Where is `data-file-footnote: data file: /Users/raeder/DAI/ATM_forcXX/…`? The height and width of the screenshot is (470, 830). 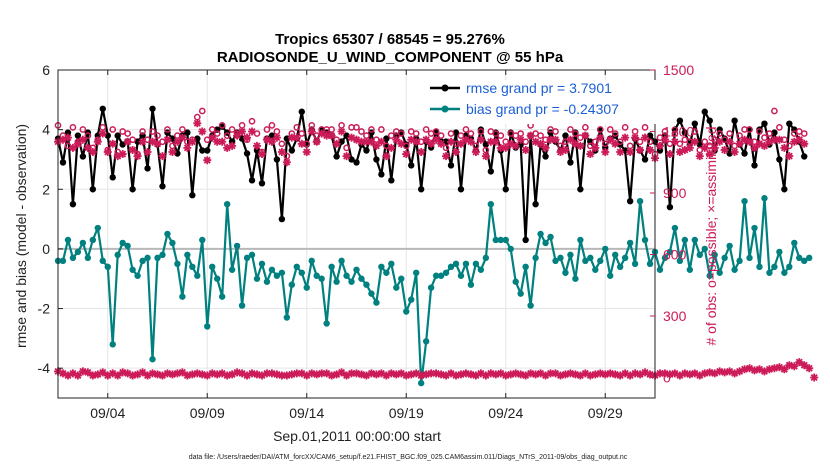
data-file-footnote: data file: /Users/raeder/DAI/ATM_forcXX/… is located at coordinates (408, 457).